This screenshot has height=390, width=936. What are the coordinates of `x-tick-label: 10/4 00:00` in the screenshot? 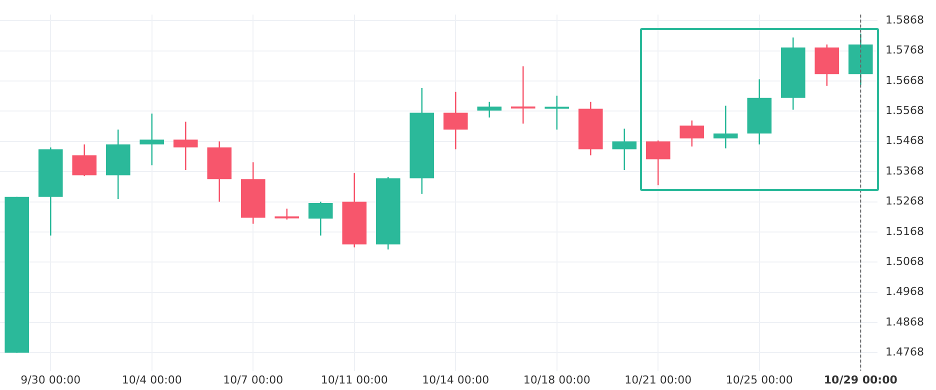 It's located at (152, 379).